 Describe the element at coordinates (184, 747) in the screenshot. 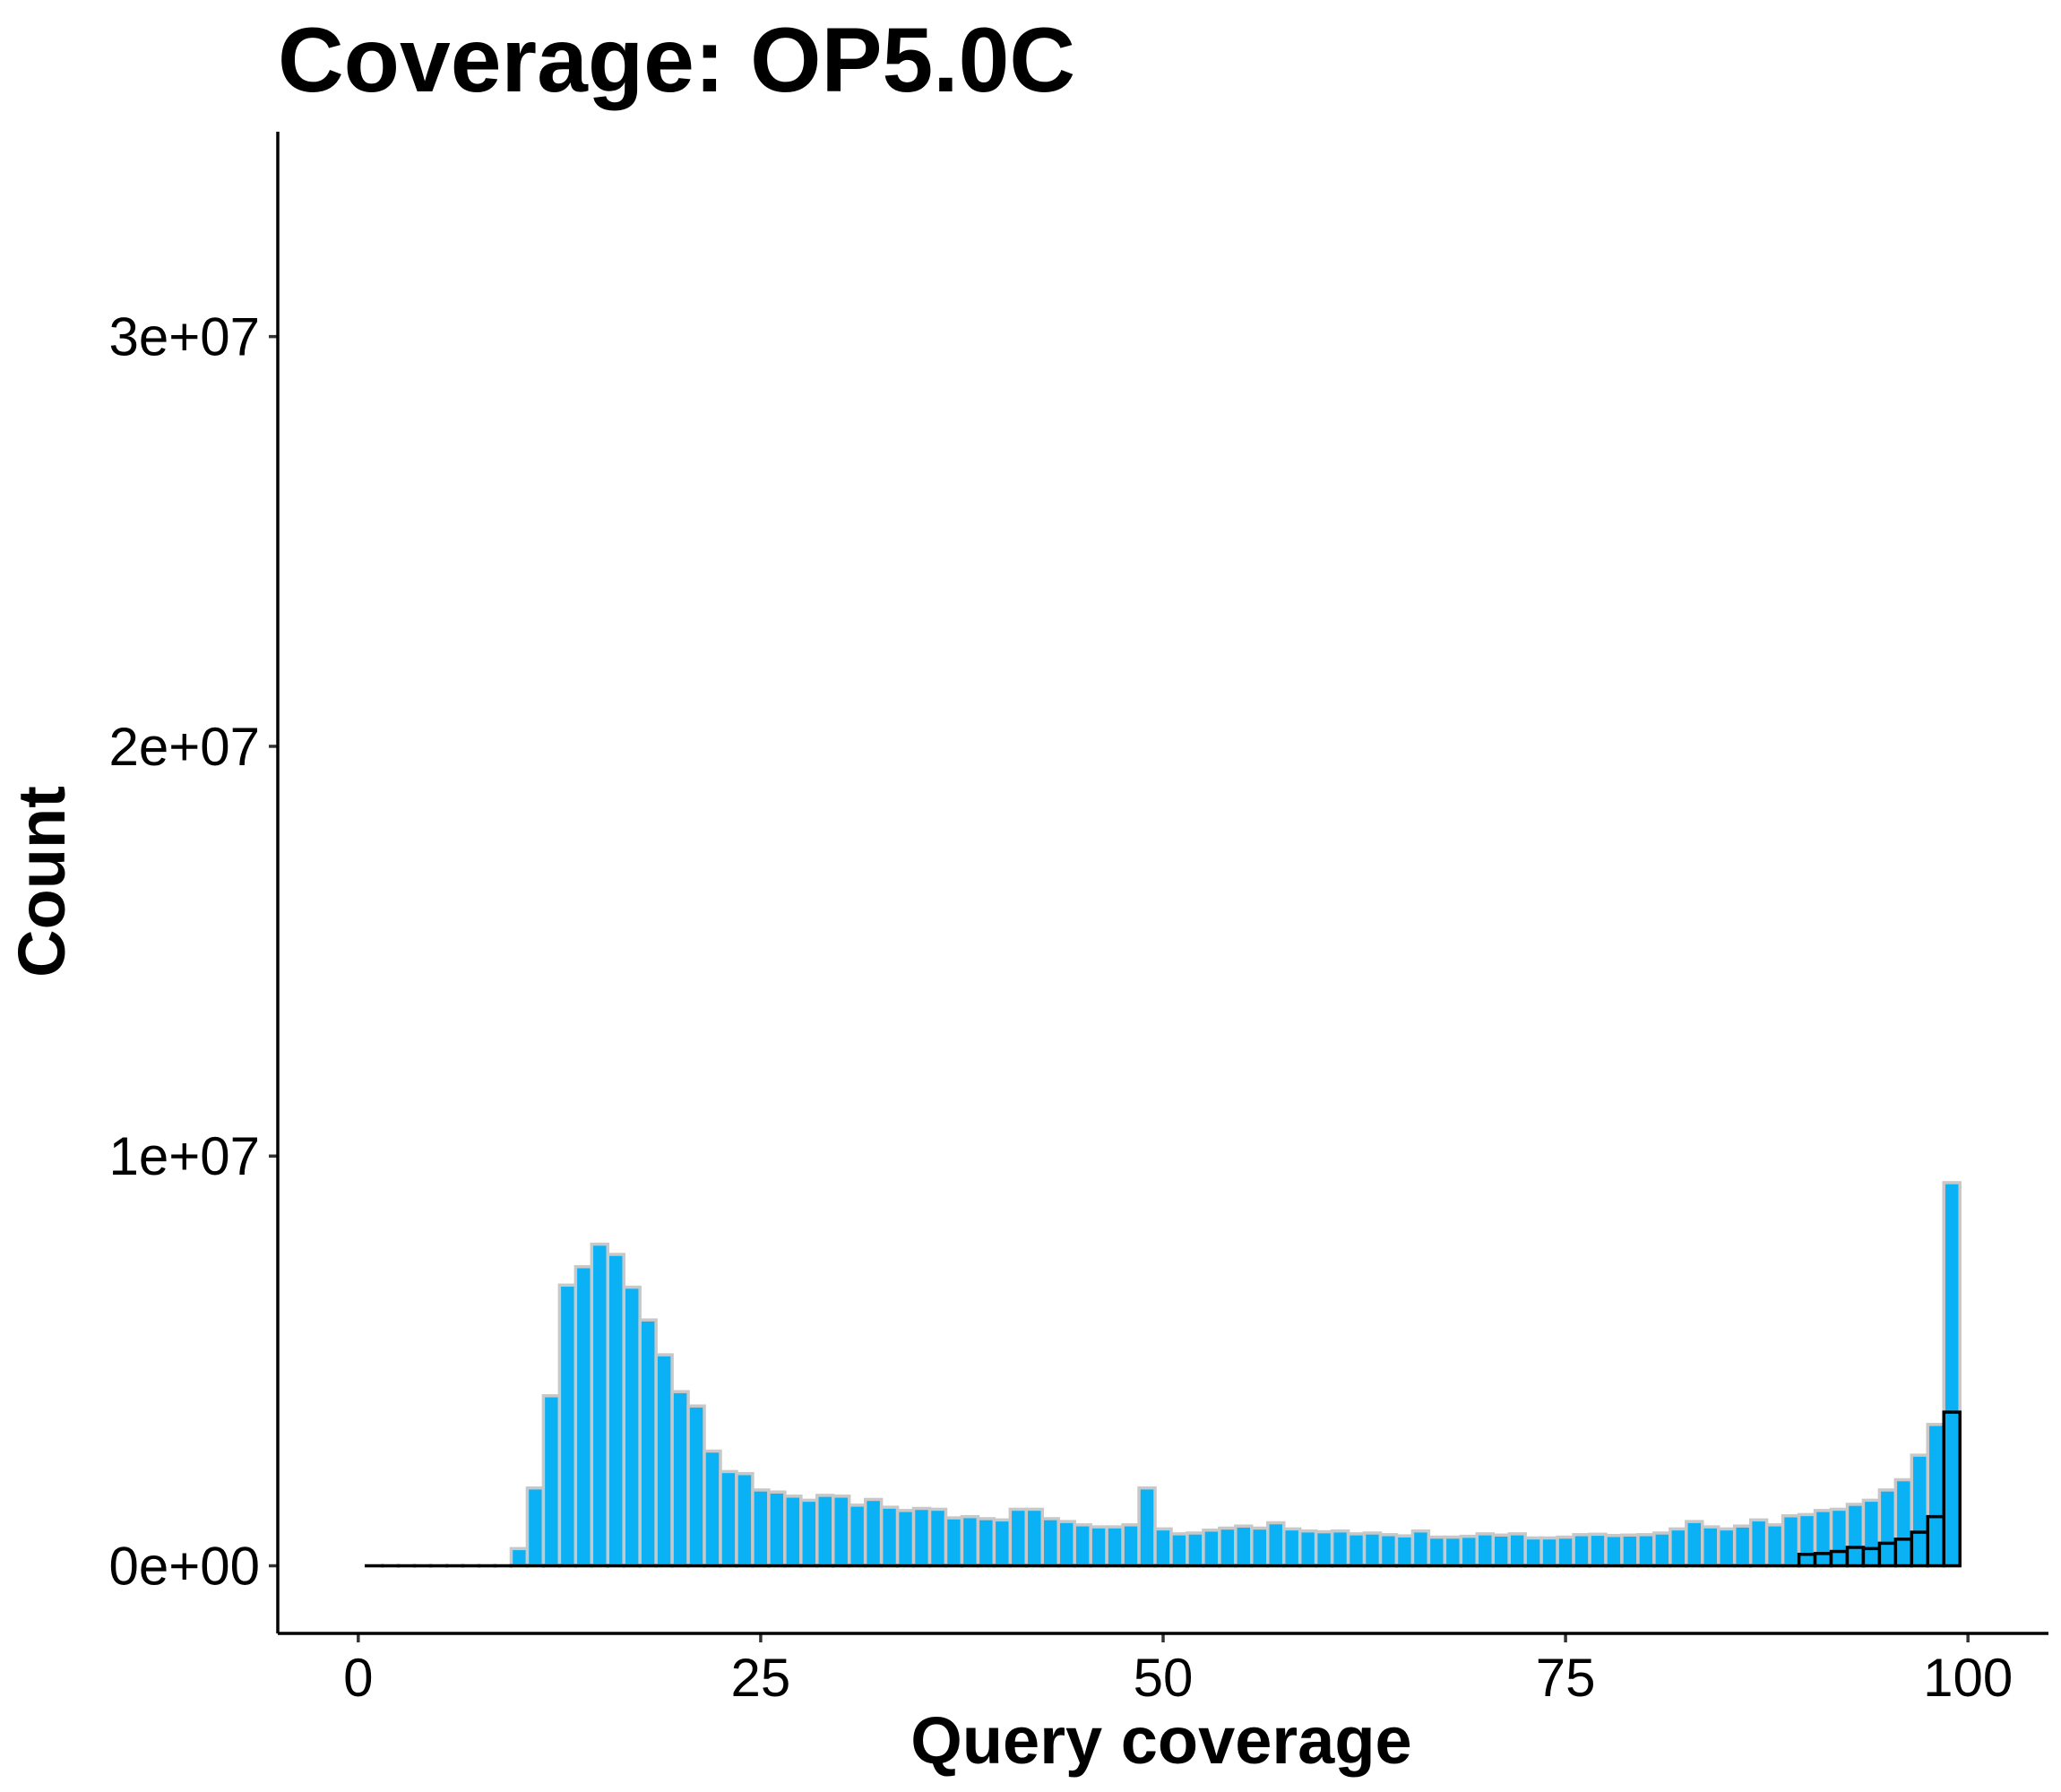

I see `y-tick-label-2: 2e+07` at that location.